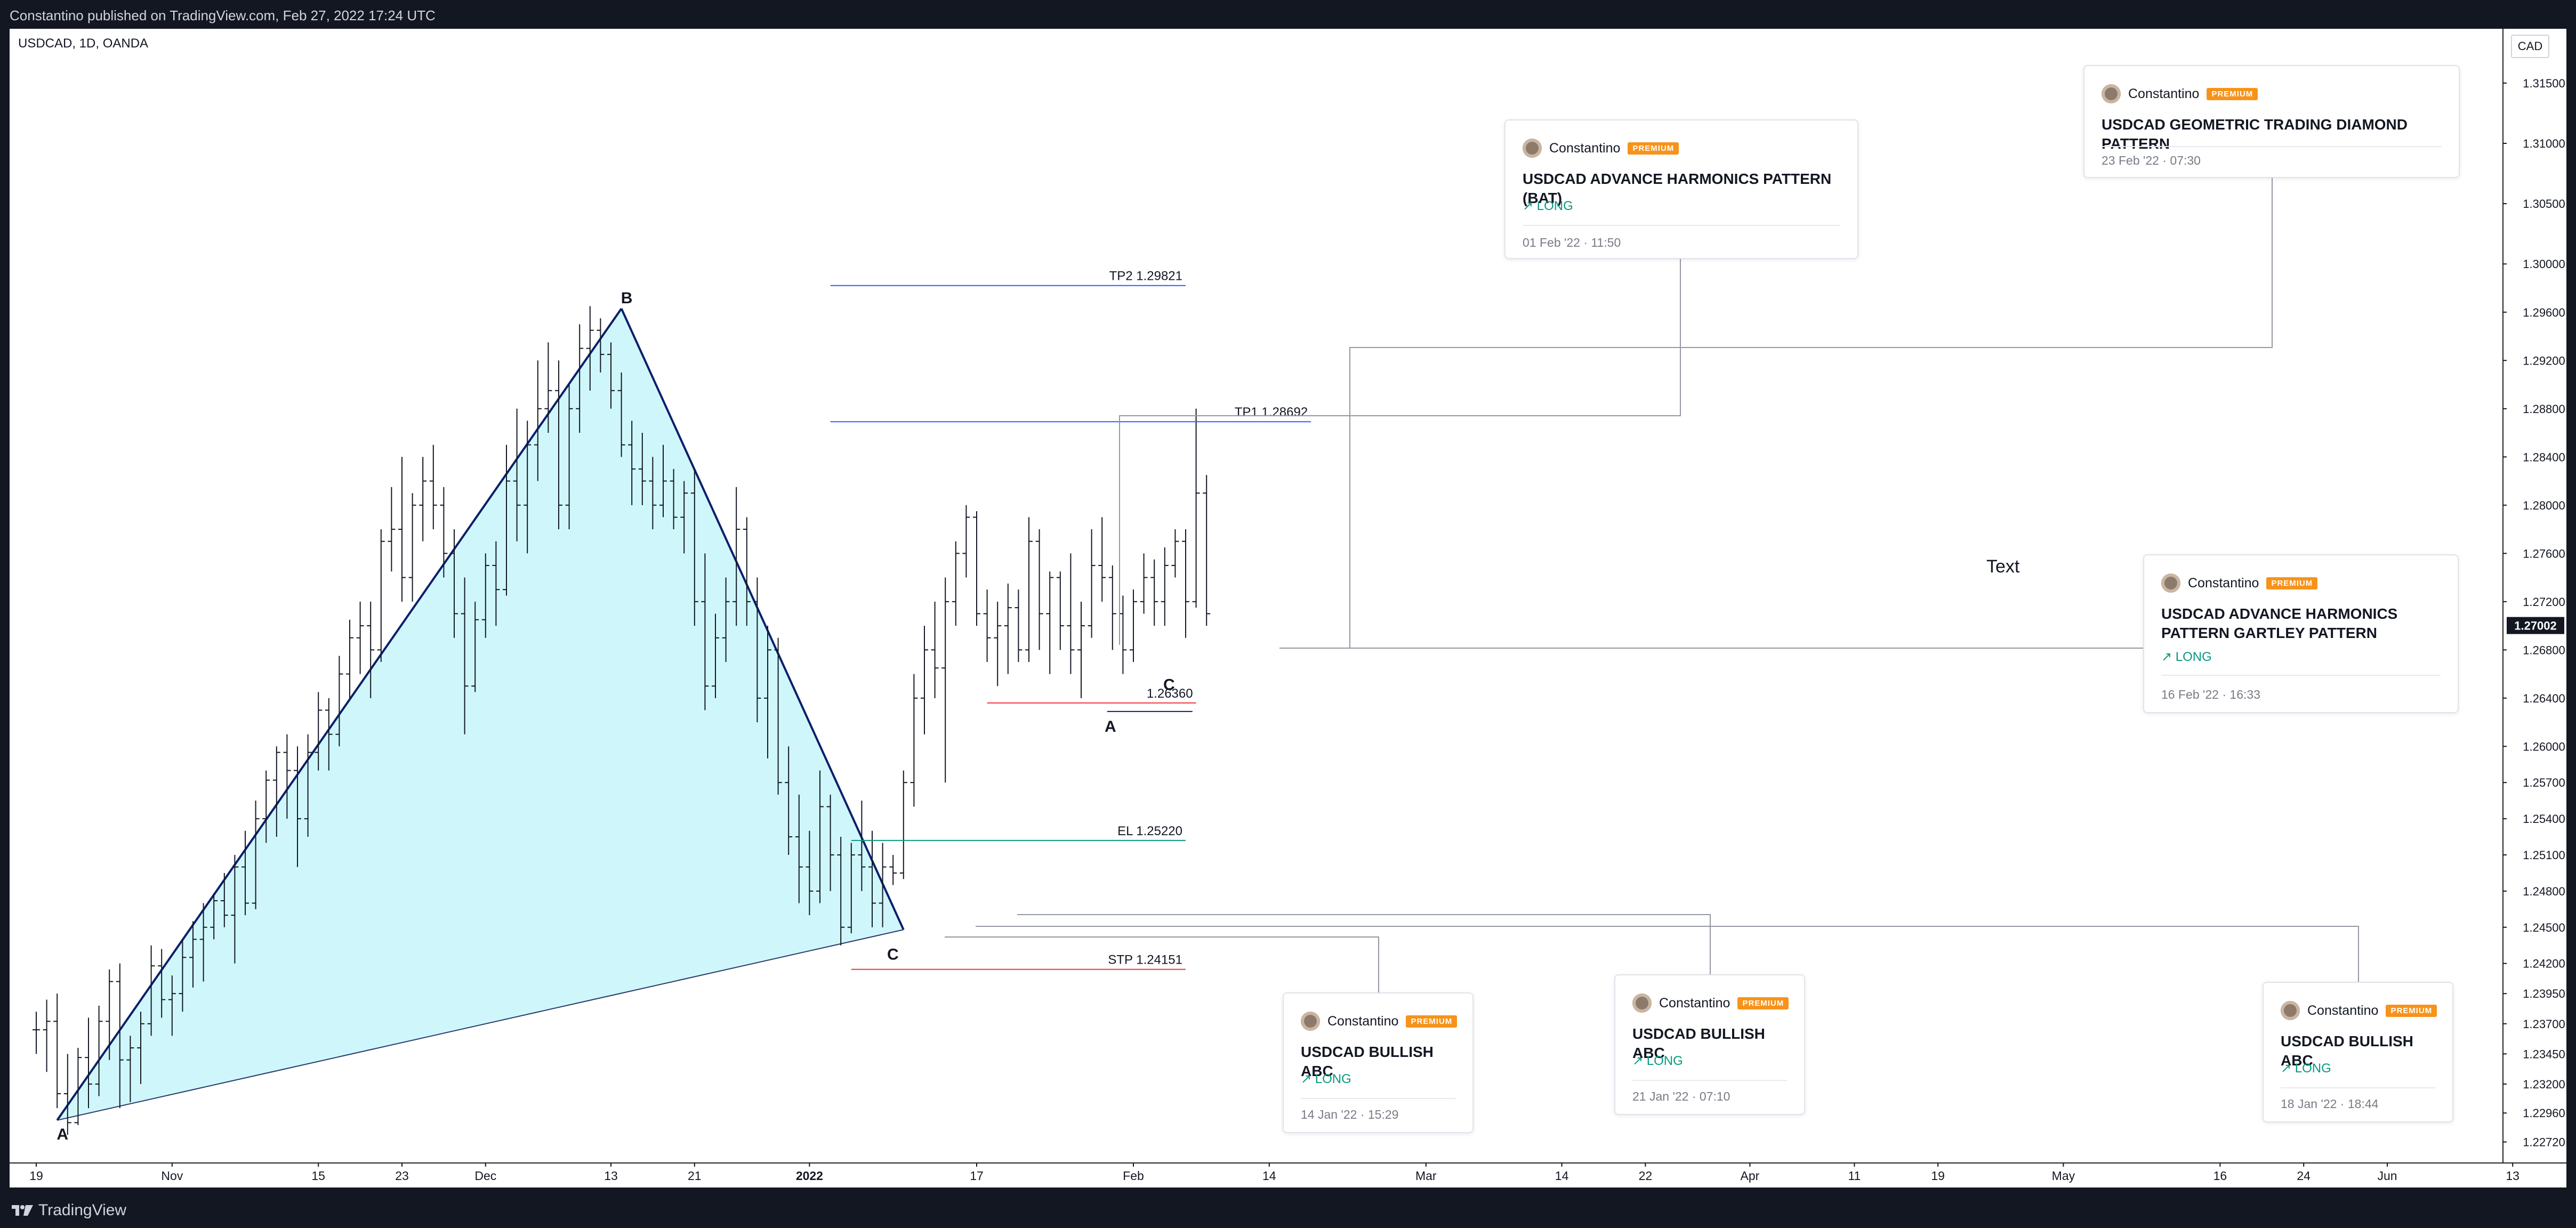 The height and width of the screenshot is (1228, 2576). I want to click on price-tick-label: 1.31000, so click(2544, 143).